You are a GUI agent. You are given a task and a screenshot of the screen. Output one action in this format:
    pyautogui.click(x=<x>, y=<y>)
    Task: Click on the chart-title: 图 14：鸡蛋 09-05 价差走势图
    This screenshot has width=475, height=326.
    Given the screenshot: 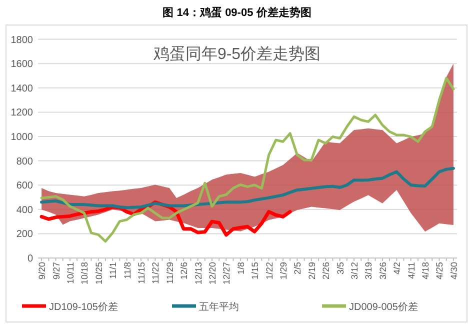 What is the action you would take?
    pyautogui.click(x=237, y=12)
    